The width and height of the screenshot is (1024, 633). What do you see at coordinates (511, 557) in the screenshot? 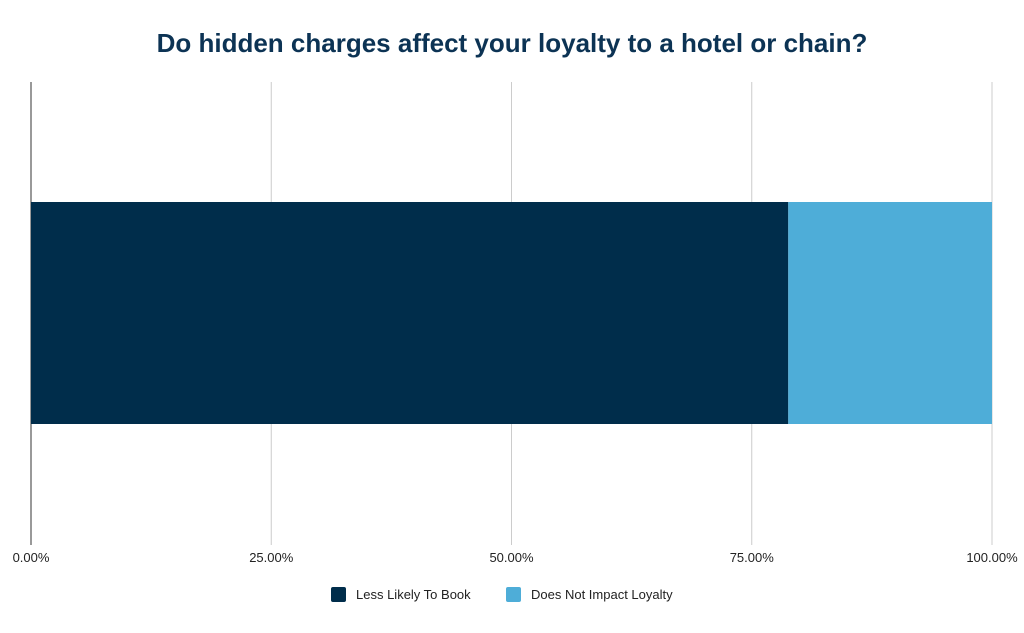
I see `x-tick-label: 50.00%` at bounding box center [511, 557].